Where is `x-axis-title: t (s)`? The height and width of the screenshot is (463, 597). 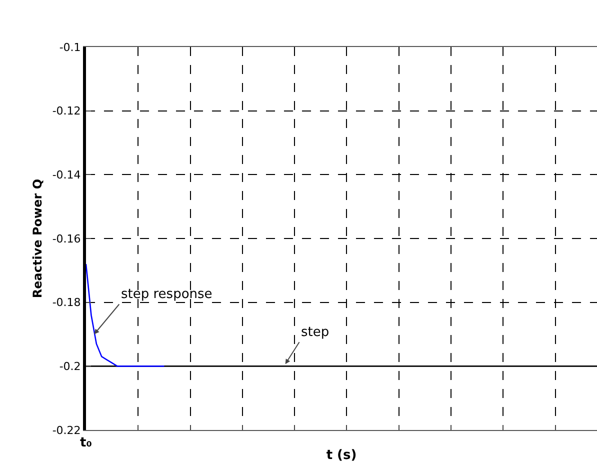
x-axis-title: t (s) is located at coordinates (341, 455).